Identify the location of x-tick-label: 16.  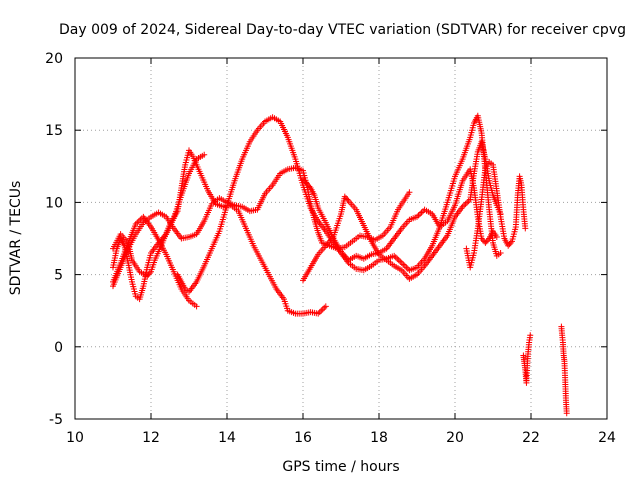
(303, 438).